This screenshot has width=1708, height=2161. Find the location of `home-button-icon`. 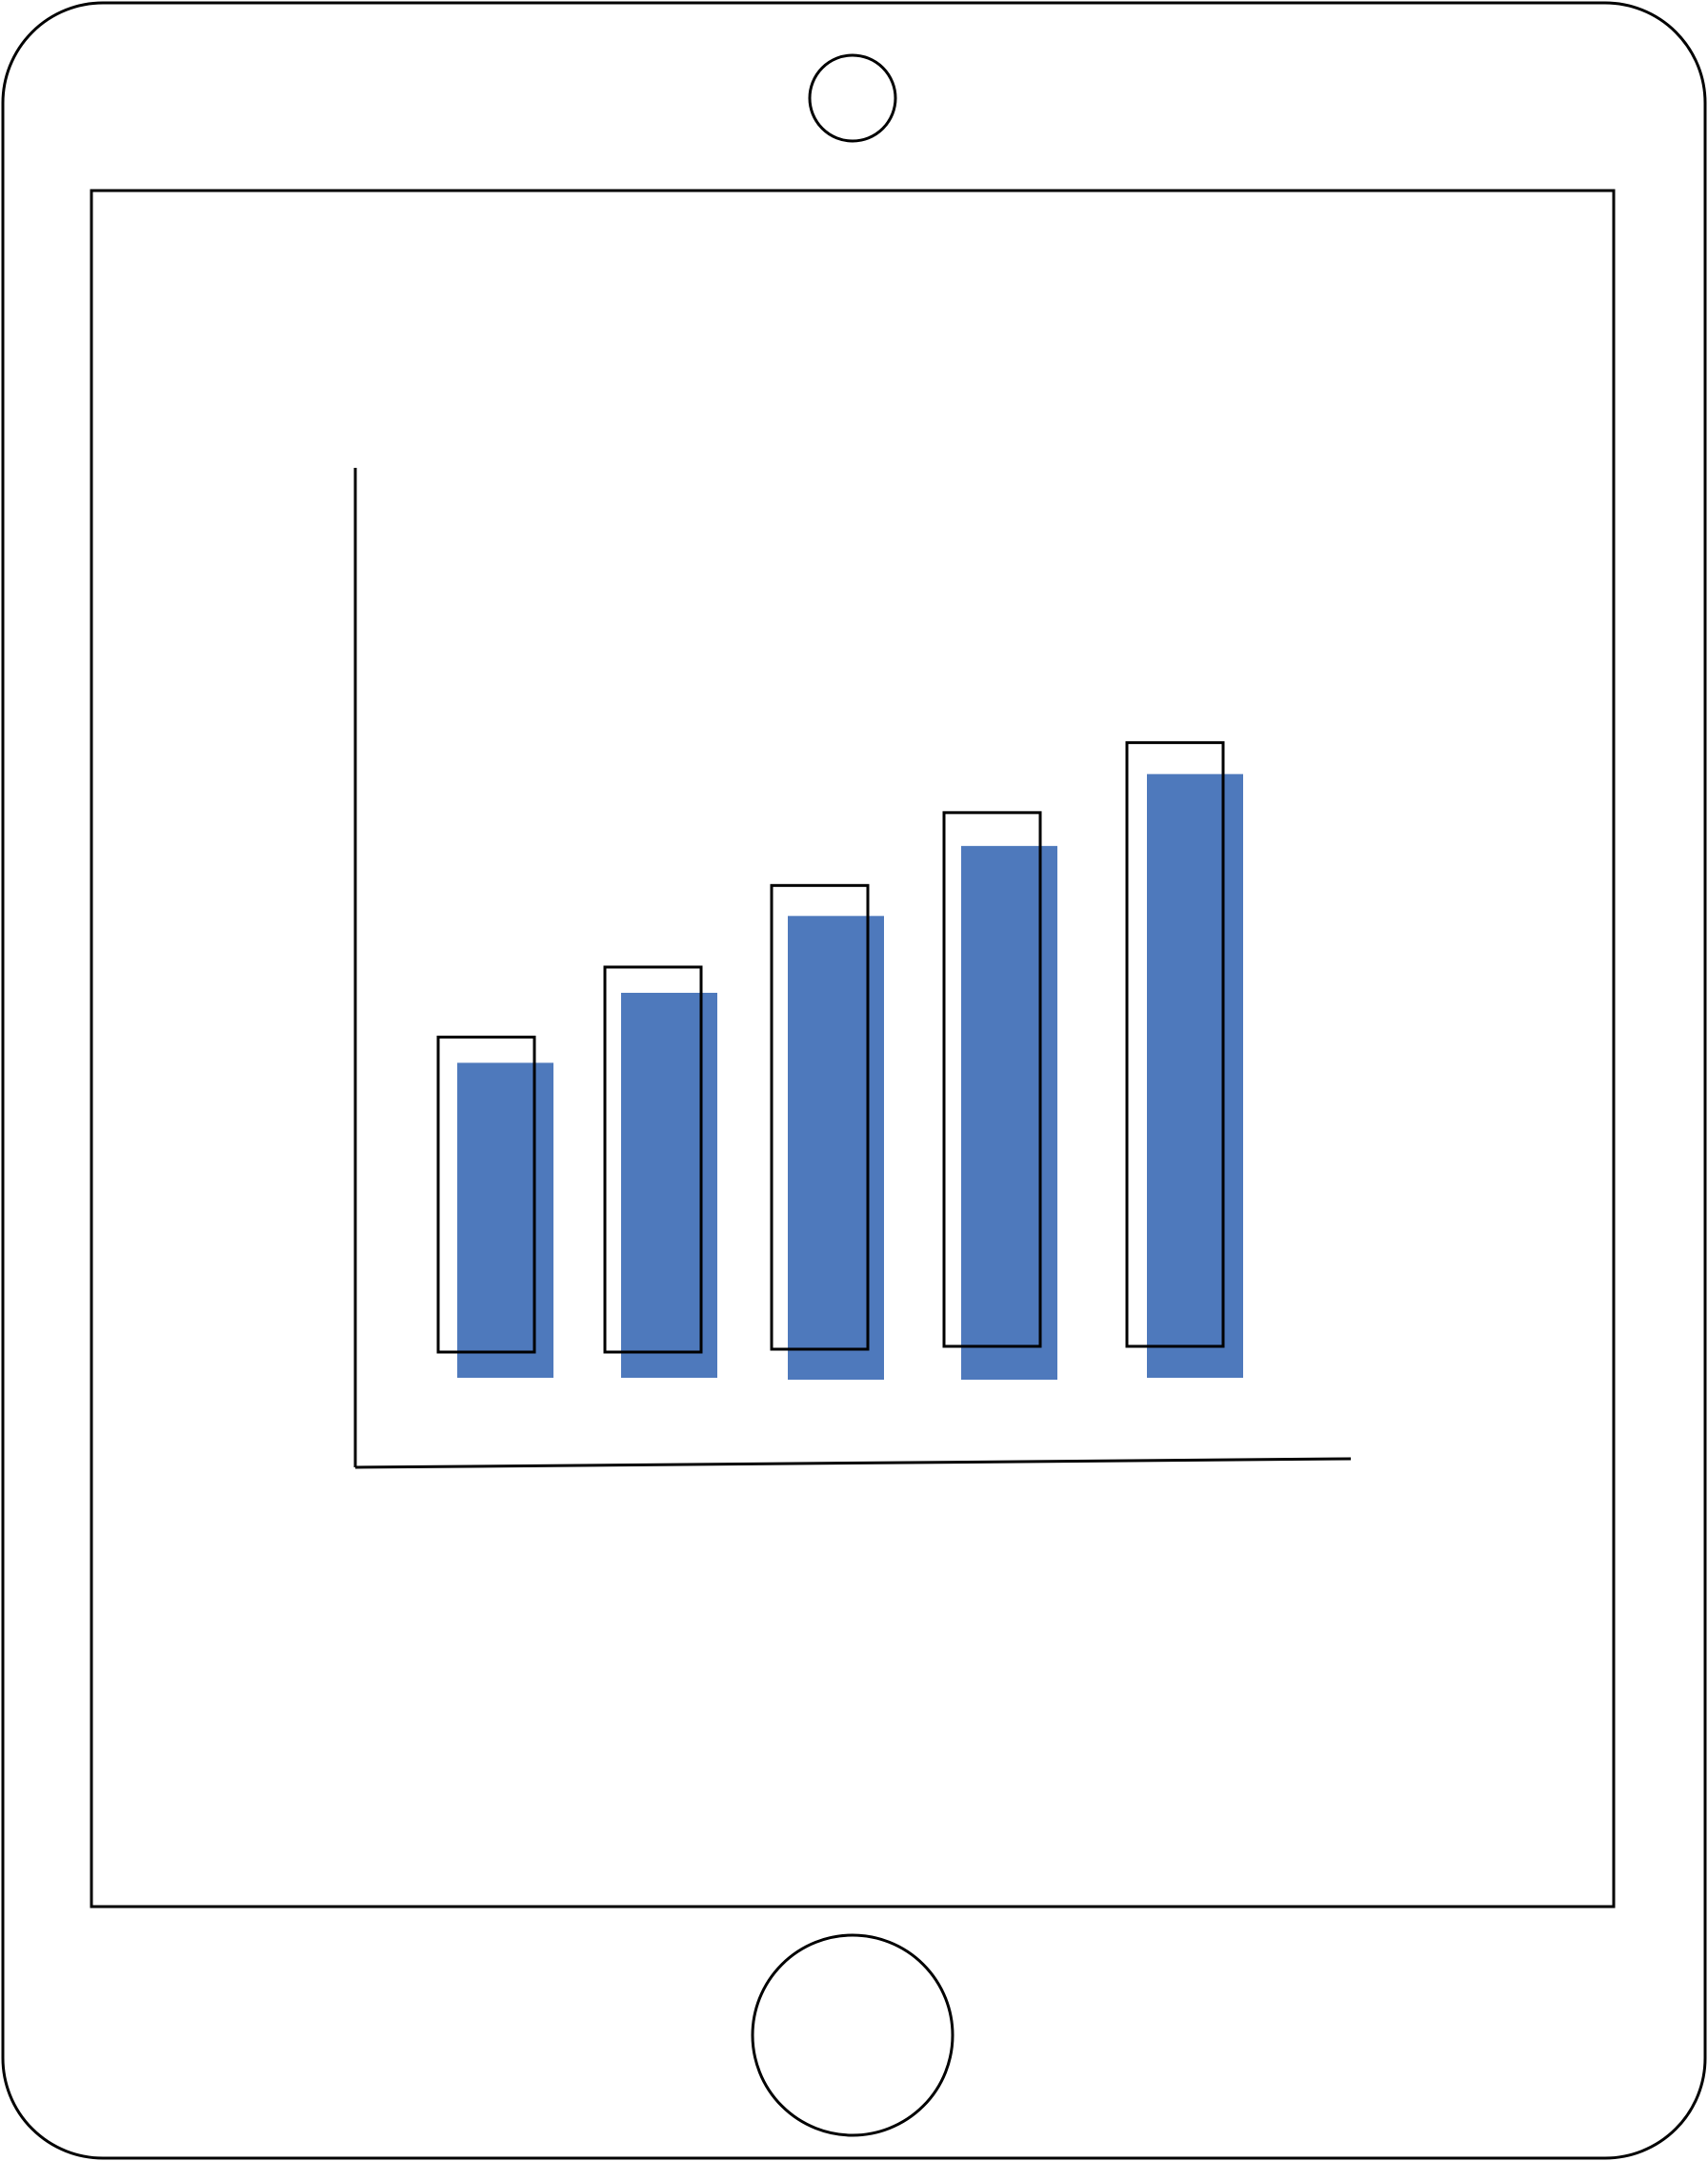

home-button-icon is located at coordinates (853, 2035).